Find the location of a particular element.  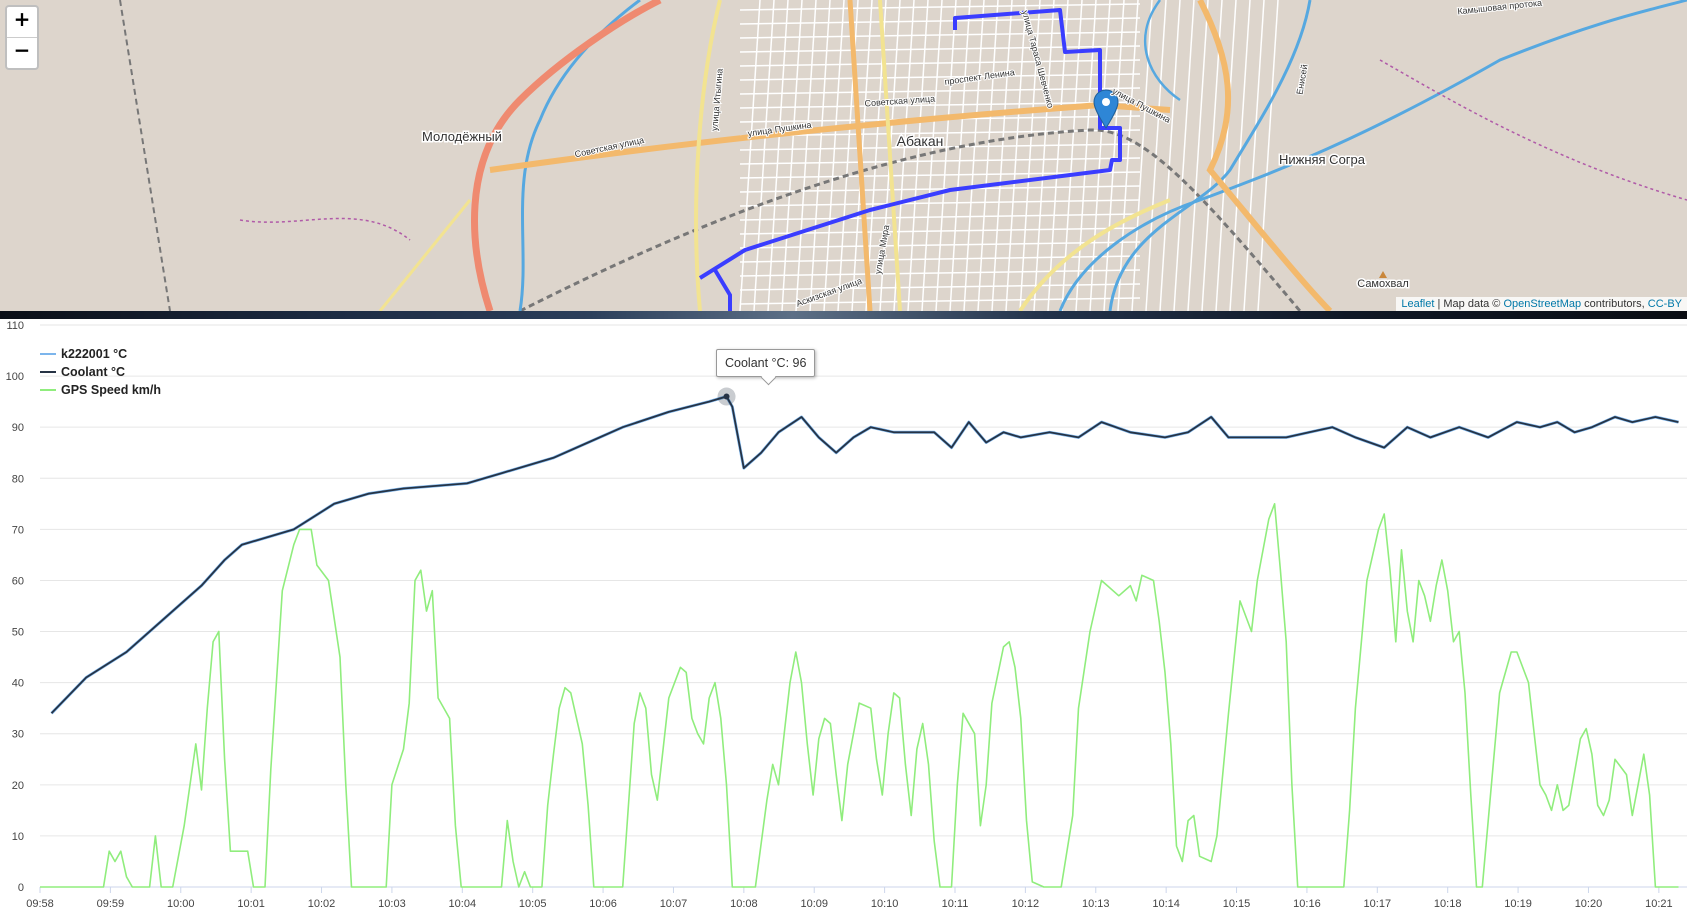

x-tick-label: 09:58 is located at coordinates (40, 904).